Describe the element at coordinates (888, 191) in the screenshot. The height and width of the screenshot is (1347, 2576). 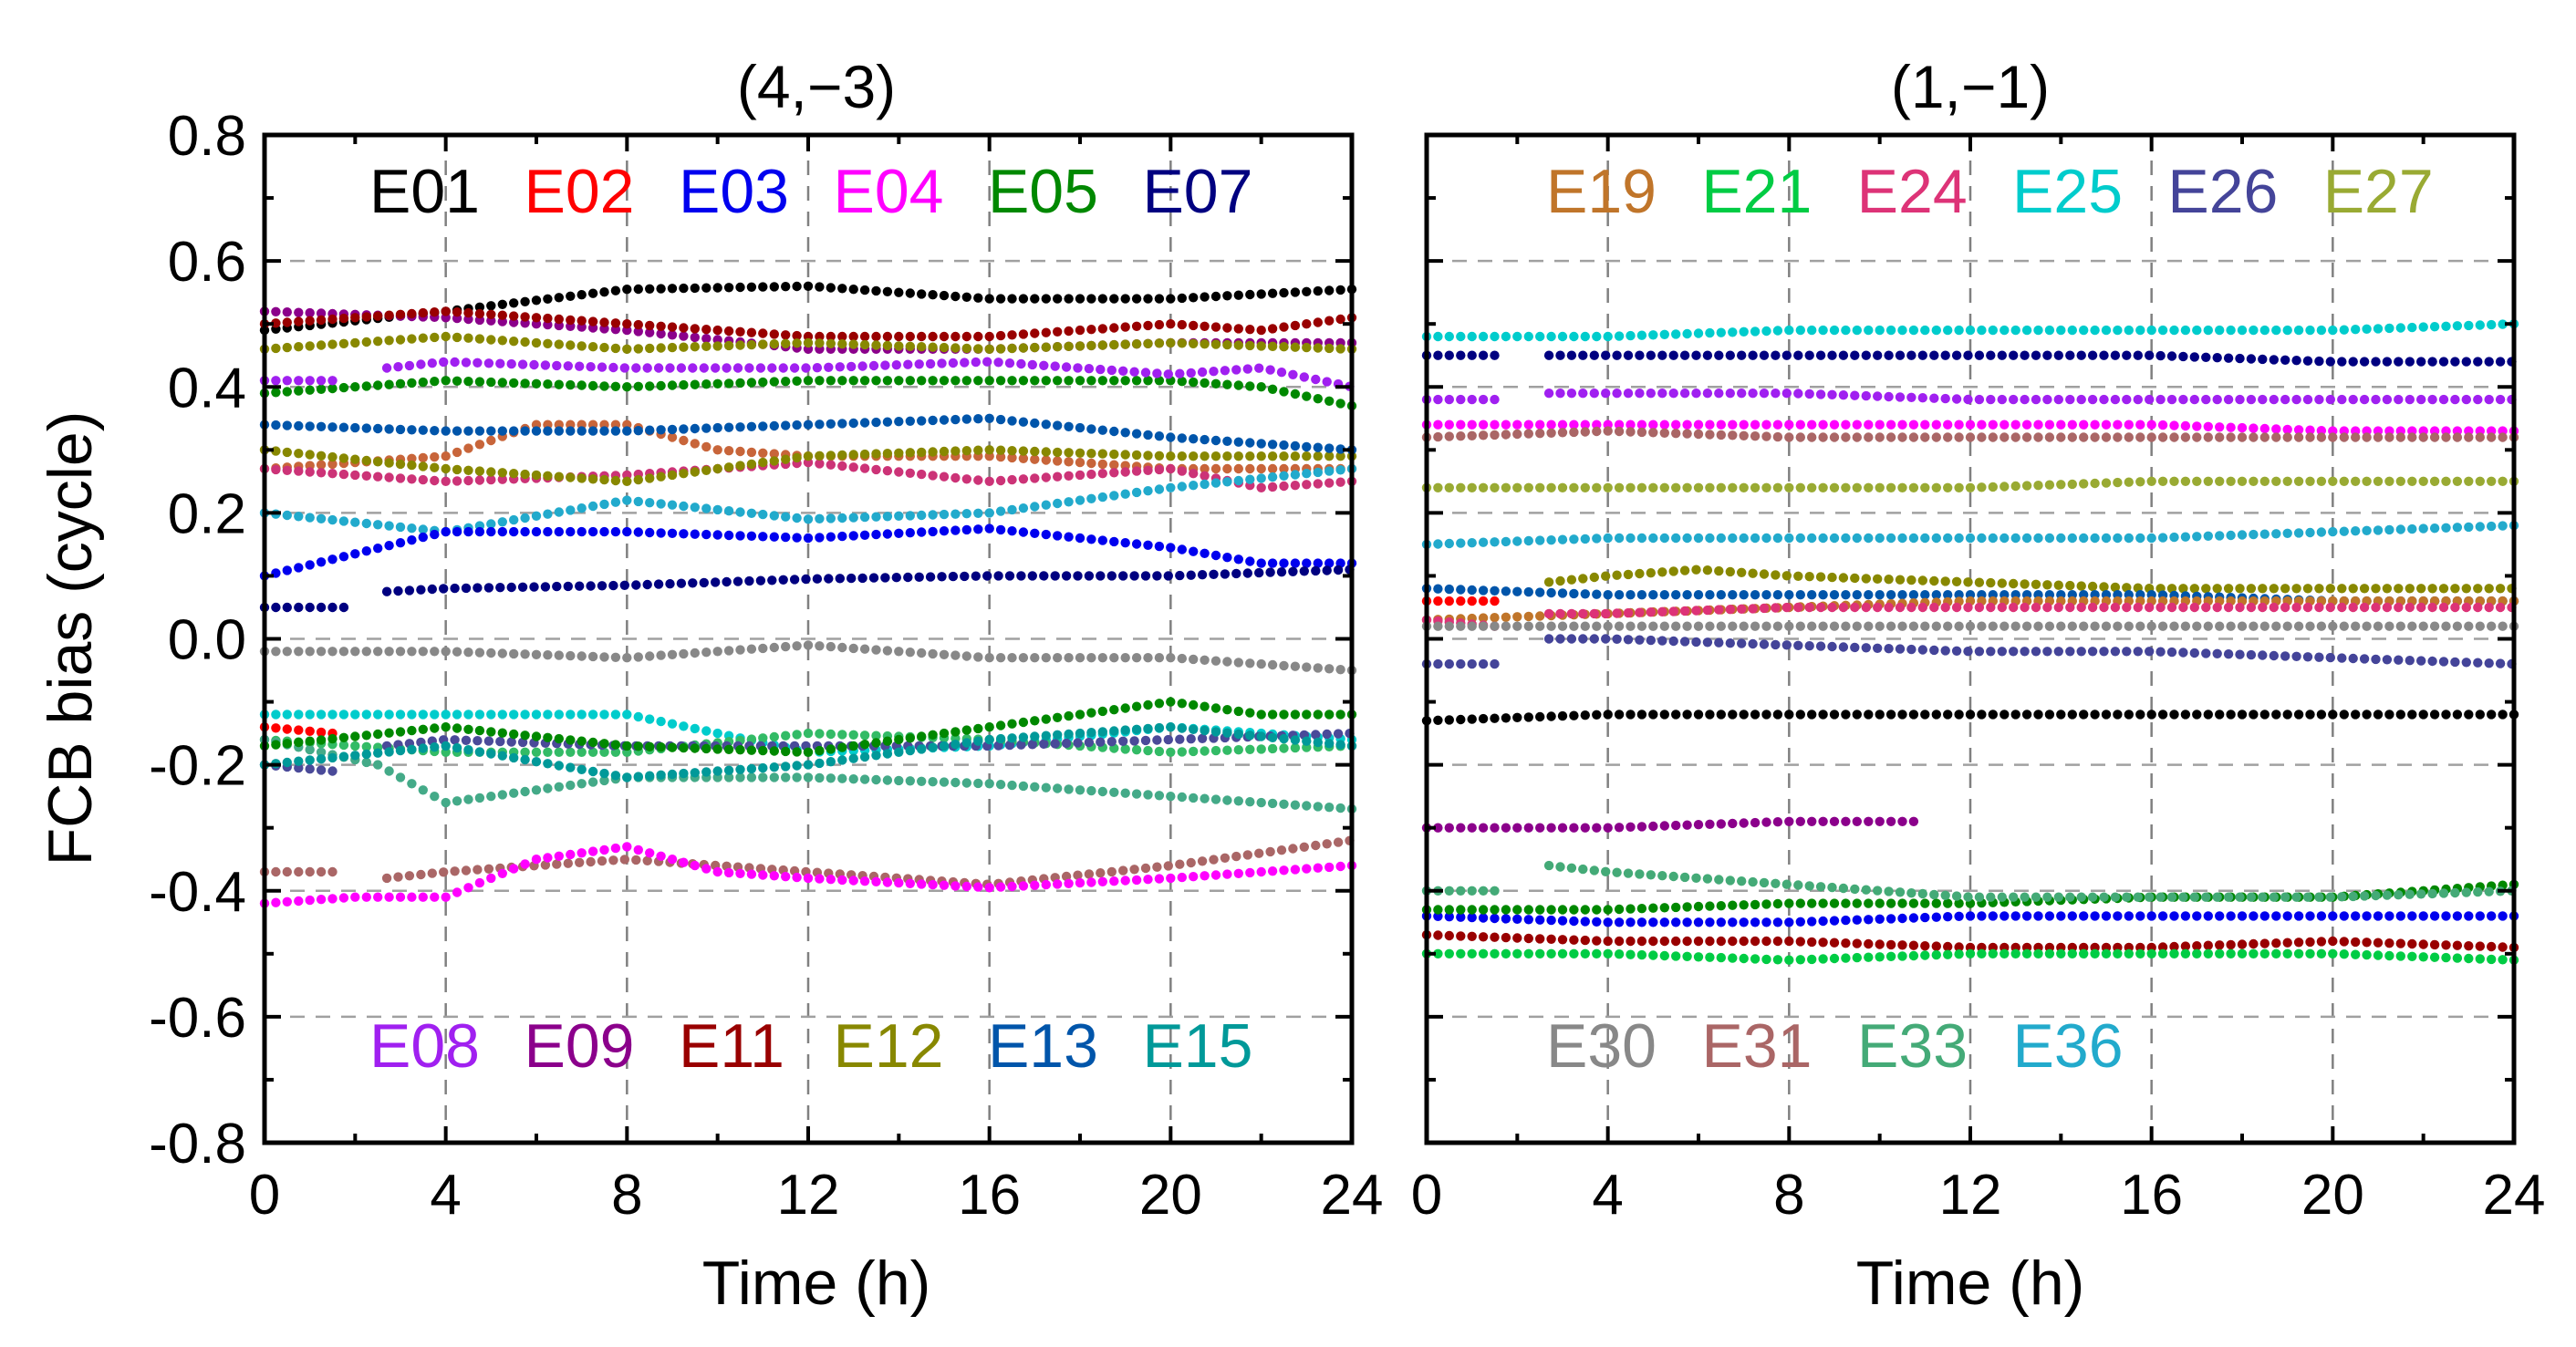
I see `legend-entry-E04: E04` at that location.